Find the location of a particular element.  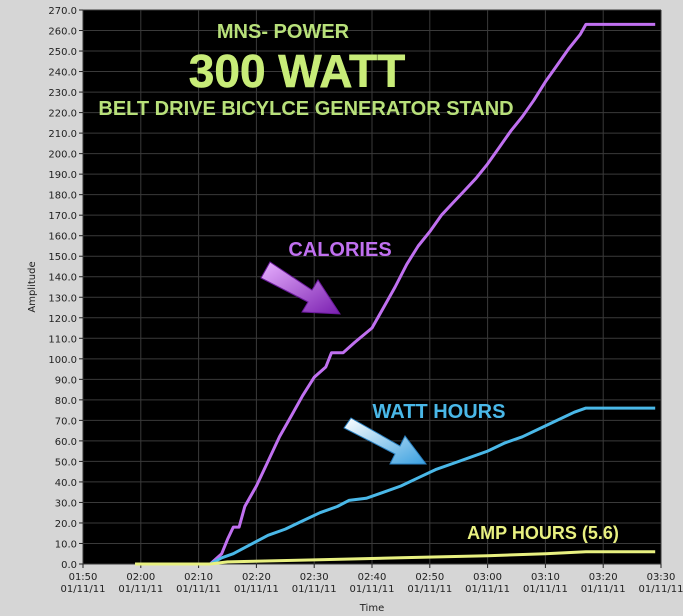

y-tick-label: 240.0 is located at coordinates (62, 73).